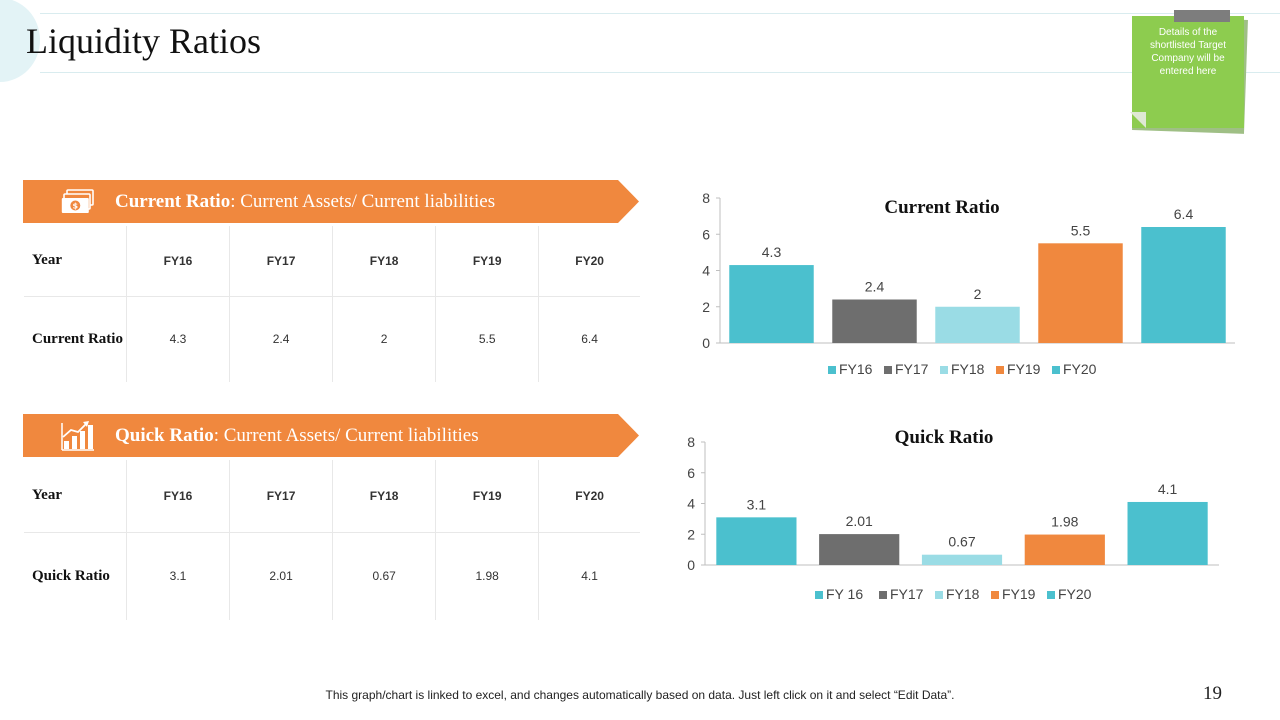  What do you see at coordinates (281, 576) in the screenshot?
I see `value-cell: 2.01` at bounding box center [281, 576].